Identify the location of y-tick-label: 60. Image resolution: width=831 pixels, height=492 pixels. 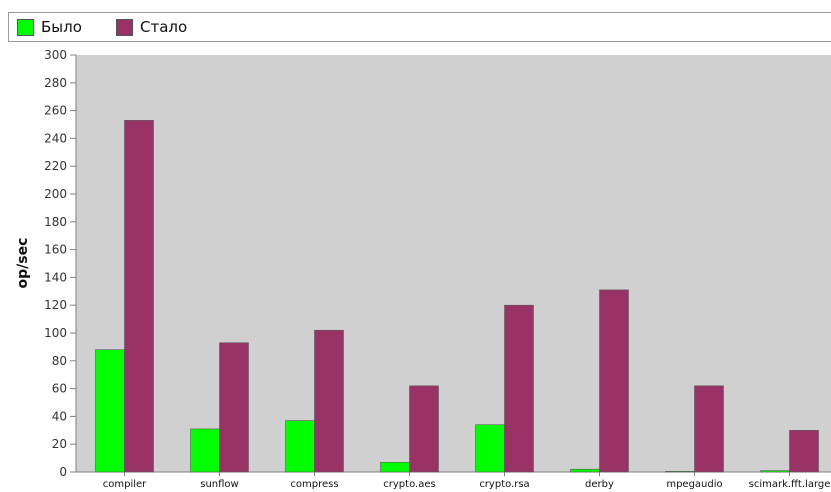
(59, 389).